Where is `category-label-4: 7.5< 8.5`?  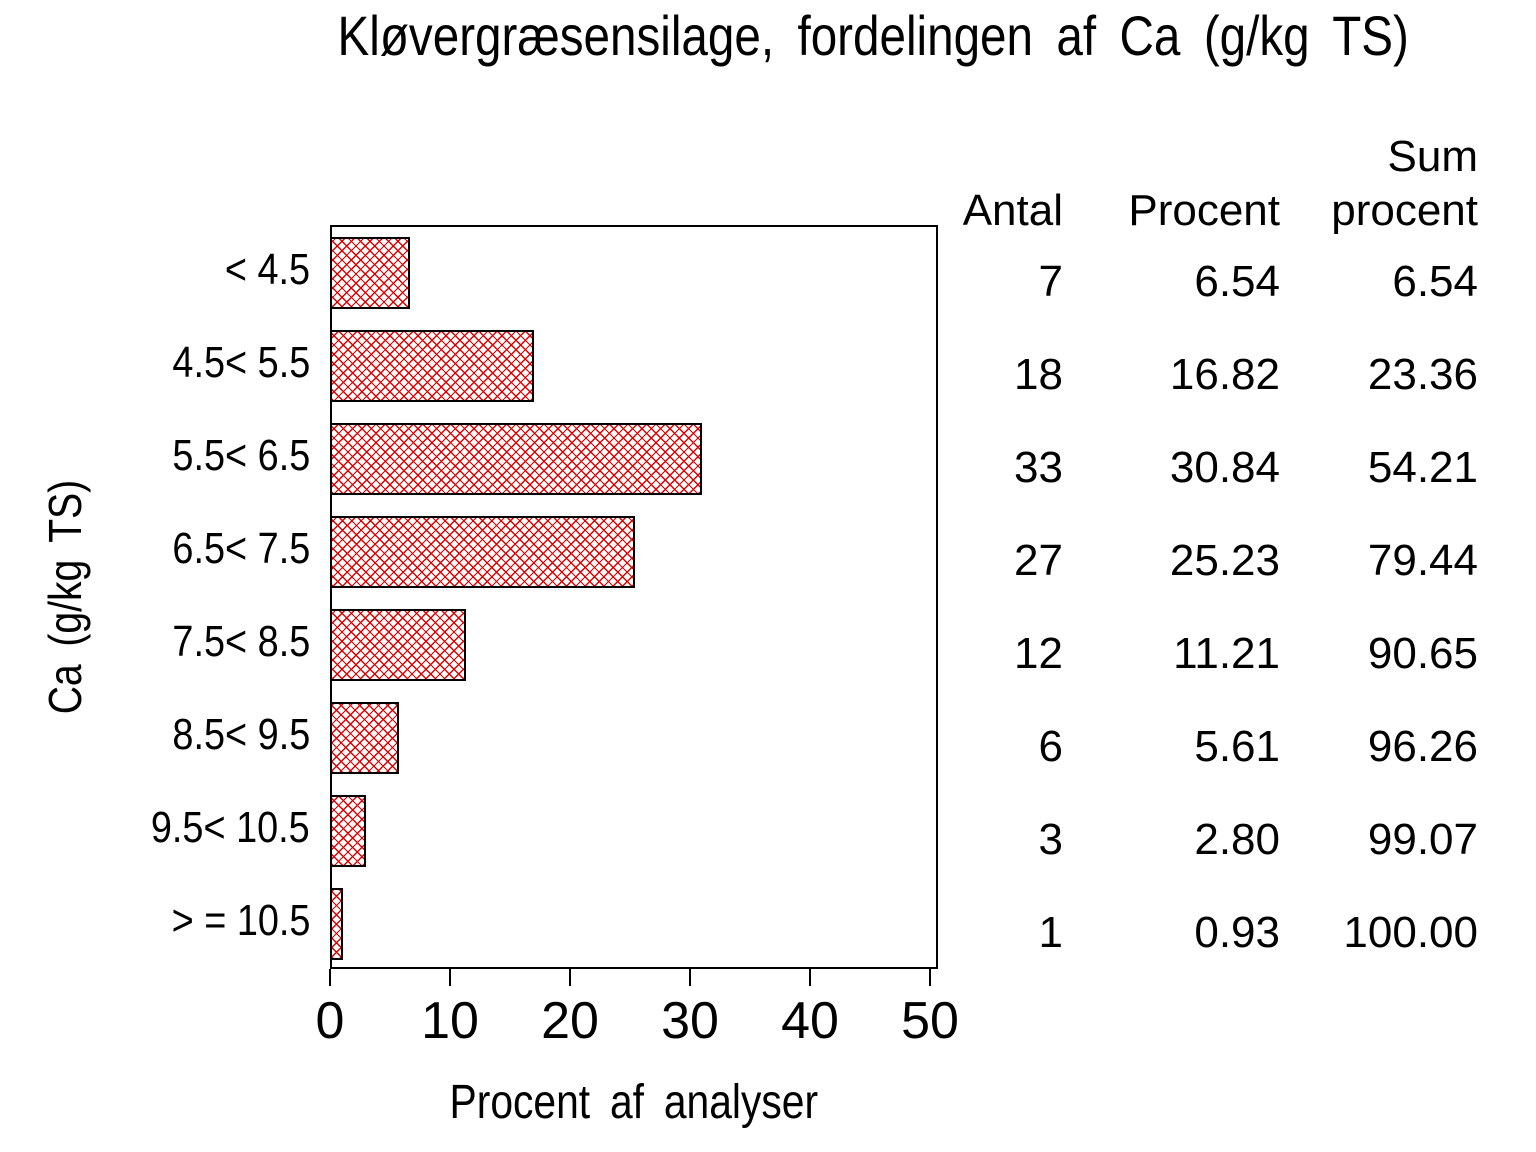
category-label-4: 7.5< 8.5 is located at coordinates (175, 642).